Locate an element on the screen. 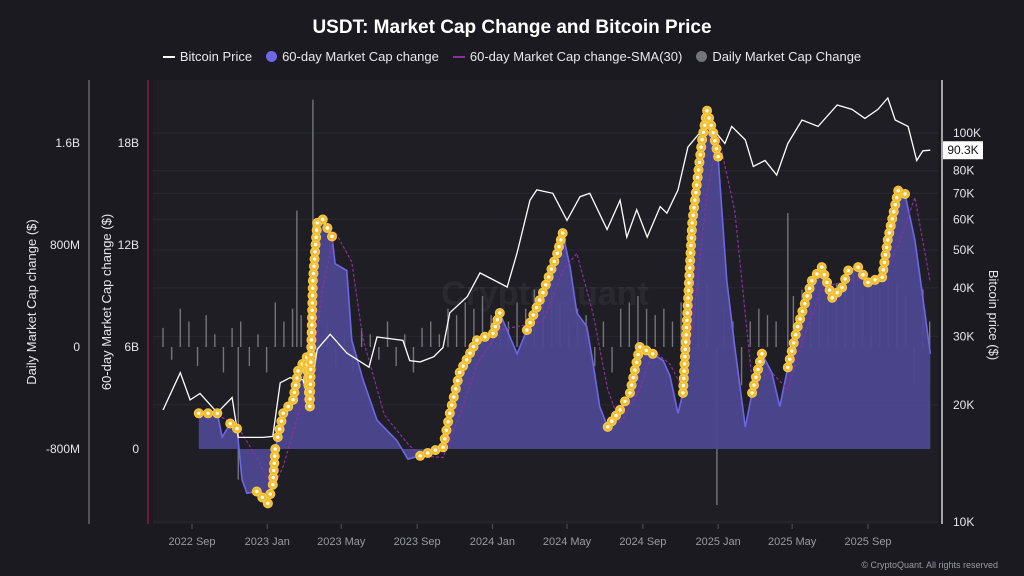  last-price-label: 90.3K is located at coordinates (962, 150).